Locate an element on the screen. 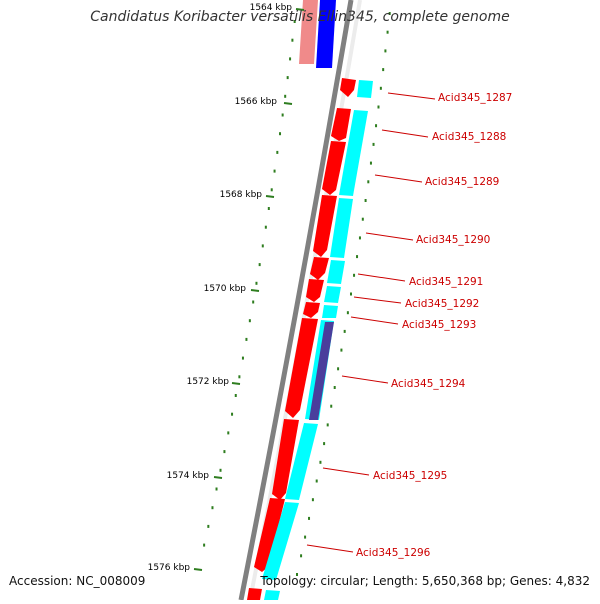 The width and height of the screenshot is (600, 604). gene-label: Acid345_1295 is located at coordinates (410, 476).